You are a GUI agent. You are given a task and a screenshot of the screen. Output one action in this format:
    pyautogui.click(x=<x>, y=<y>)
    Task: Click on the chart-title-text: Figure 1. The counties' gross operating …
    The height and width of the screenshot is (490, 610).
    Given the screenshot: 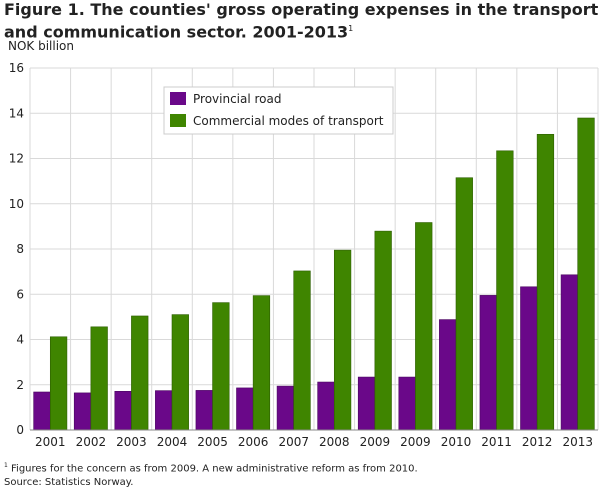 What is the action you would take?
    pyautogui.click(x=301, y=21)
    